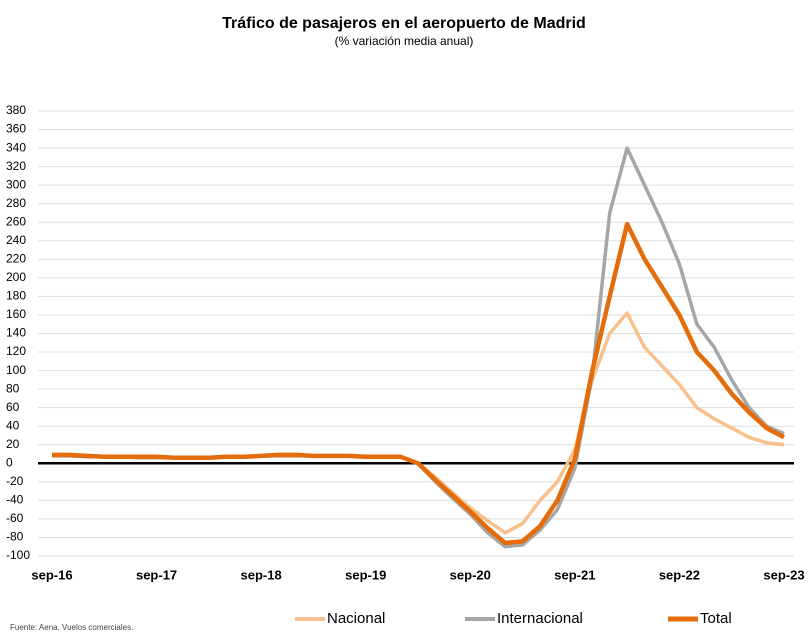 Image resolution: width=808 pixels, height=632 pixels. Describe the element at coordinates (16, 333) in the screenshot. I see `y-tick-label: 140` at that location.